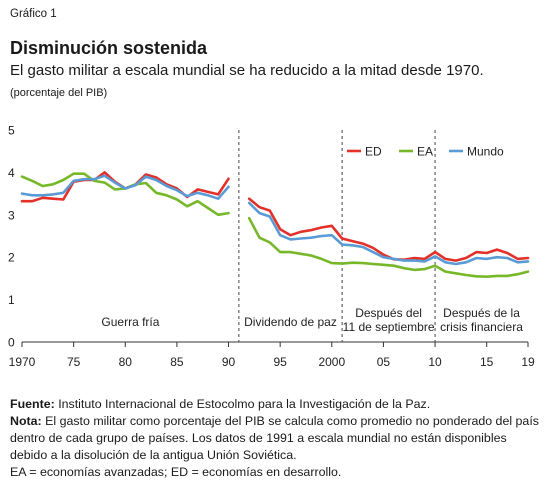 This screenshot has height=494, width=546. I want to click on legend-label: Mundo, so click(485, 152).